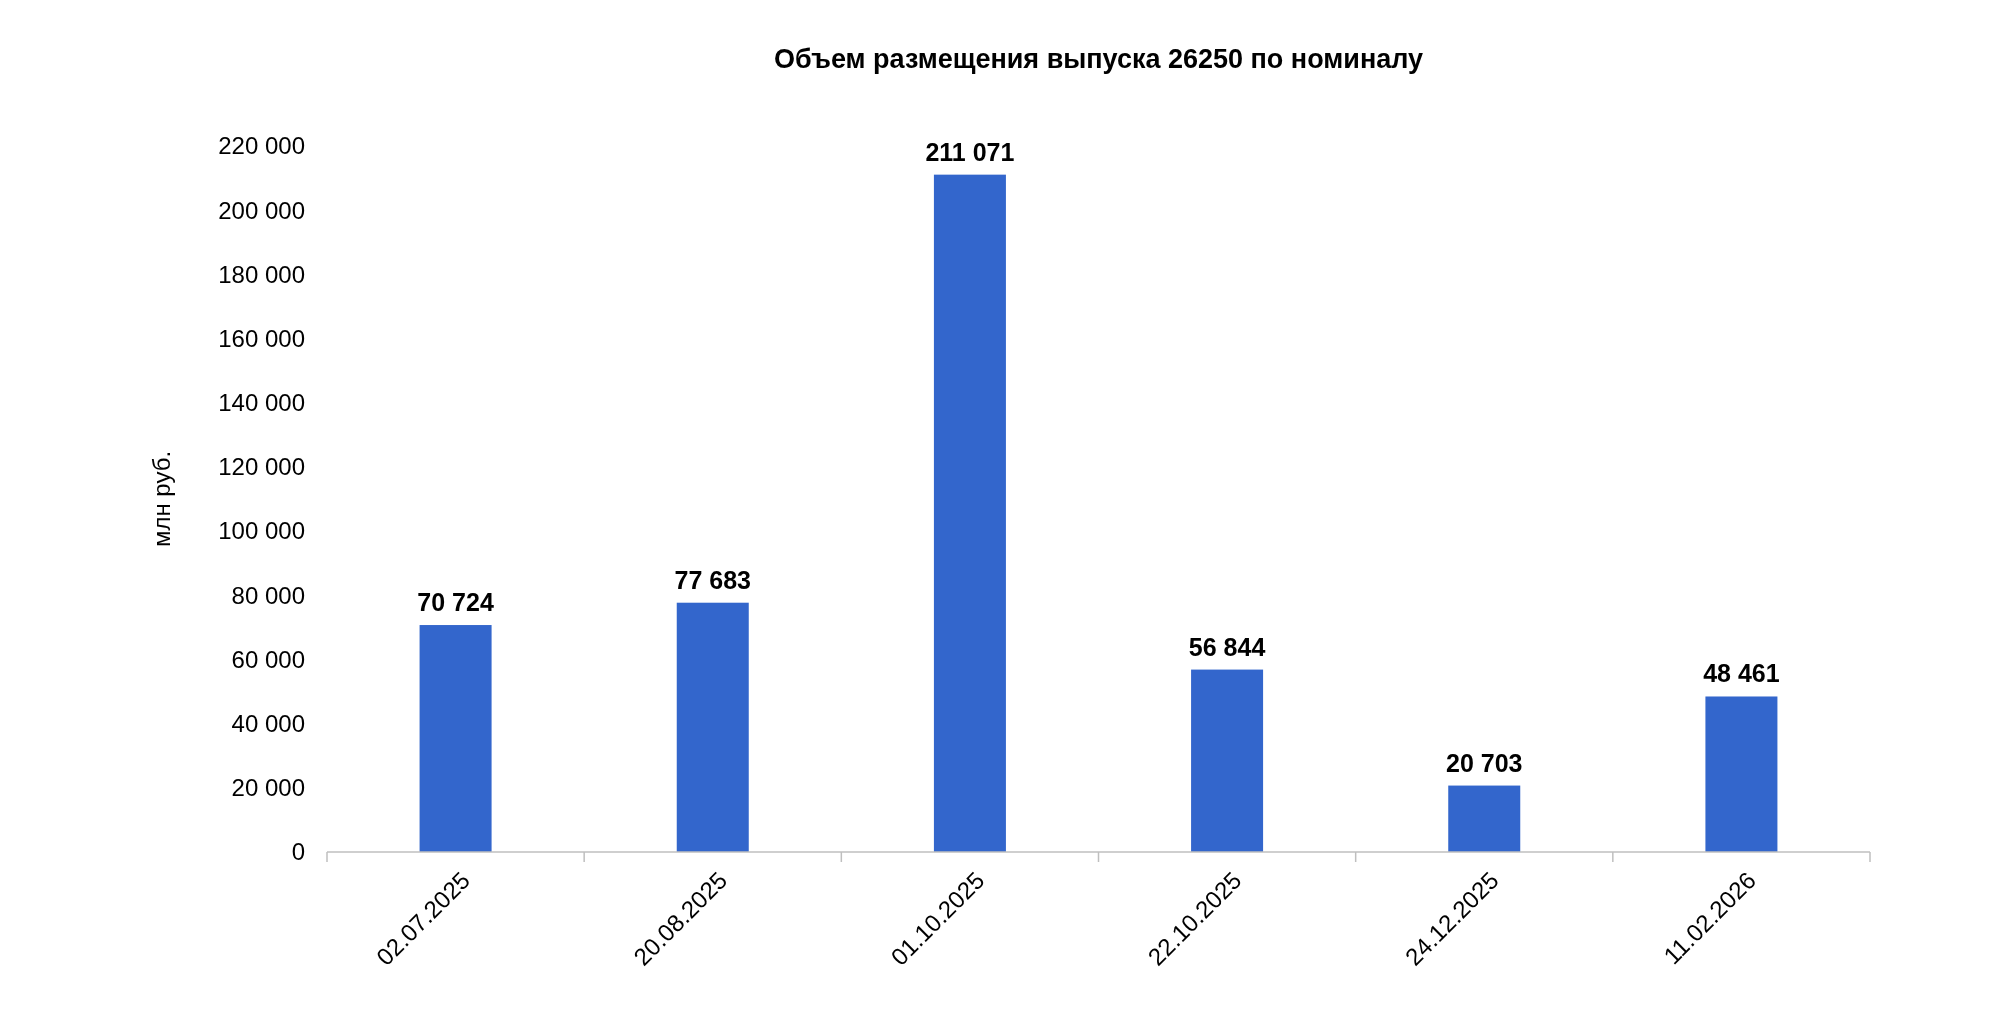 The image size is (2002, 1012). Describe the element at coordinates (268, 659) in the screenshot. I see `y-tick-label: 60 000` at that location.